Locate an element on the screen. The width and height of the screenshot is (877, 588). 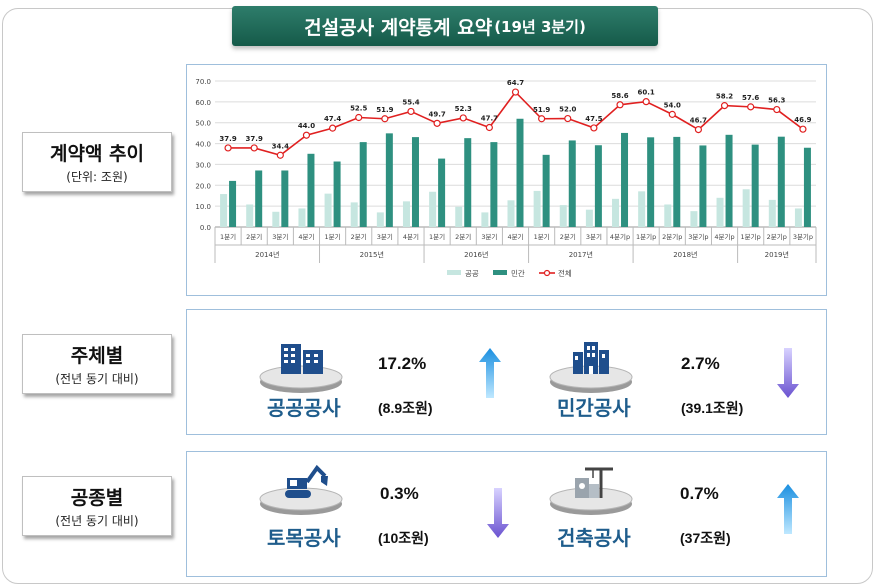
trend-unit: (단위: 조원) is located at coordinates (97, 177).